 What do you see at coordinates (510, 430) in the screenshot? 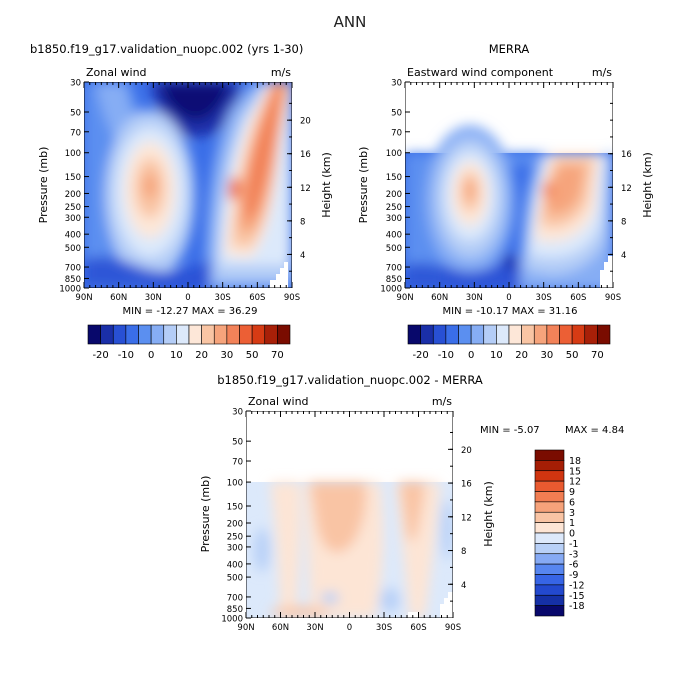
I see `panel-diff-stats-min: MIN = -5.07` at bounding box center [510, 430].